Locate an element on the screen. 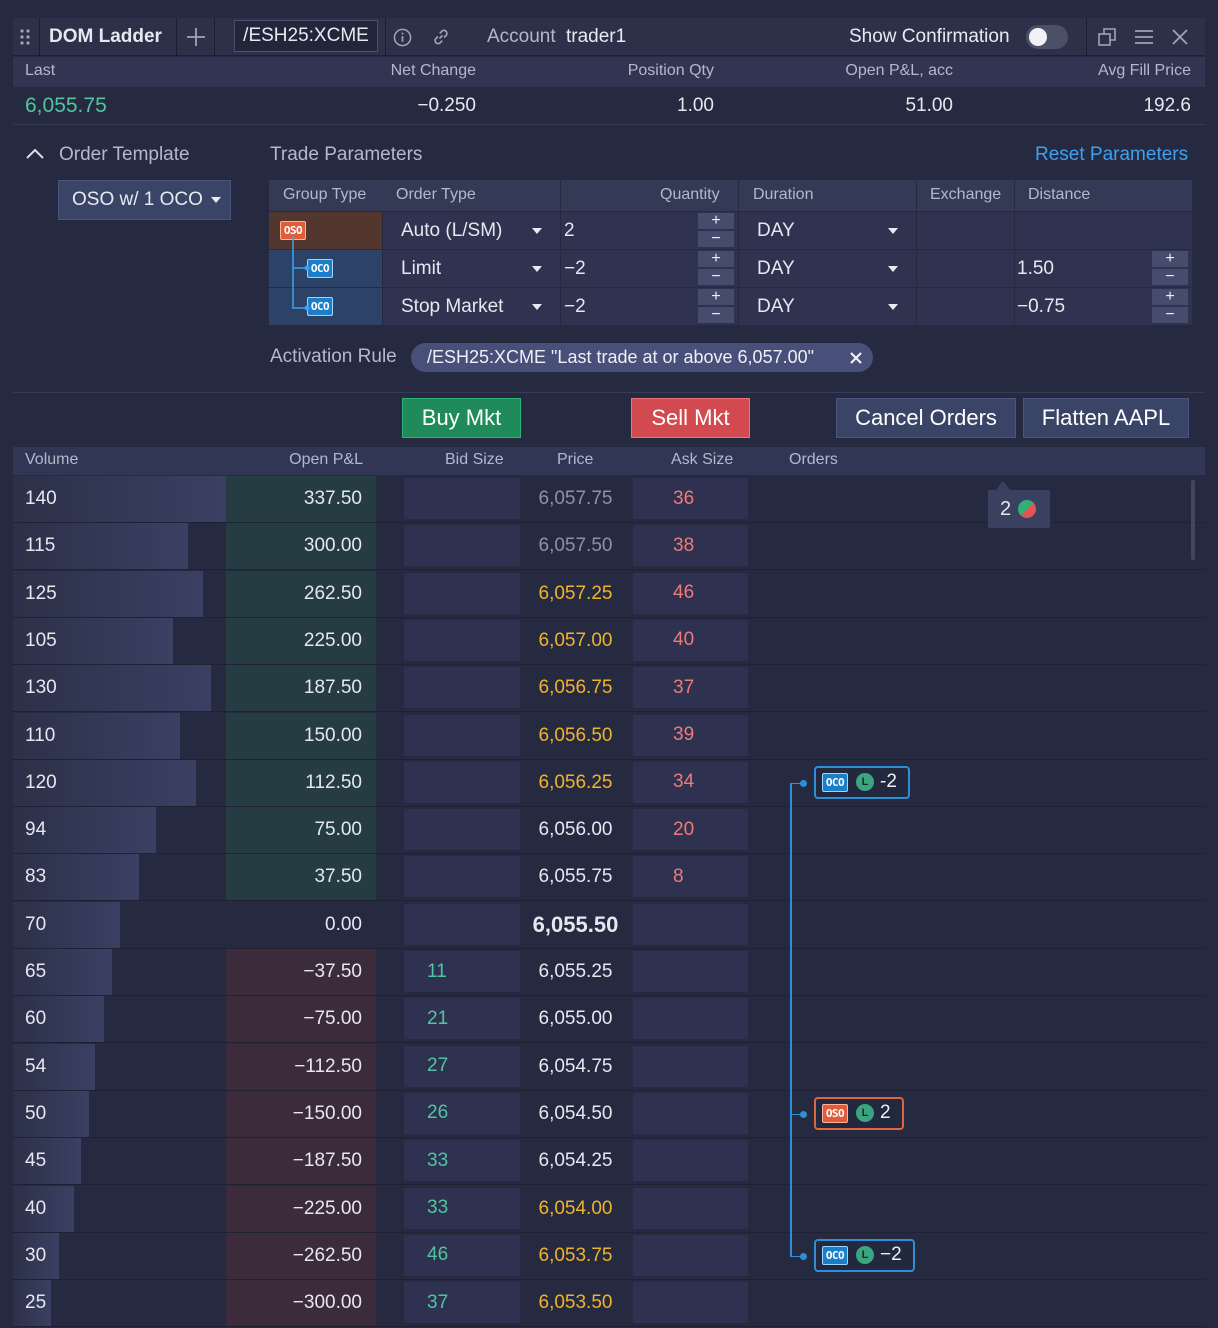  ladder-row: 115 300.00 6,057.50 38 is located at coordinates (609, 547).